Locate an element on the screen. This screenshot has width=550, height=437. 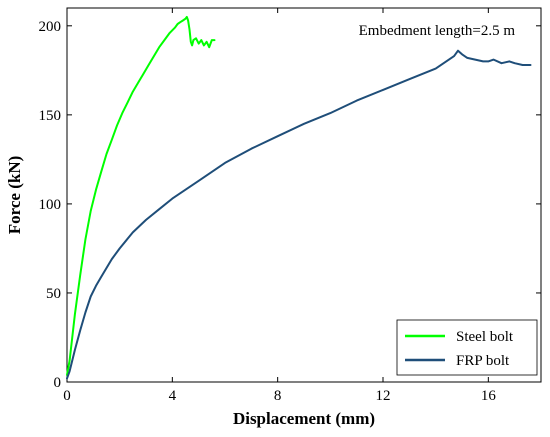
x-tick-label-4: 4 is located at coordinates (173, 396).